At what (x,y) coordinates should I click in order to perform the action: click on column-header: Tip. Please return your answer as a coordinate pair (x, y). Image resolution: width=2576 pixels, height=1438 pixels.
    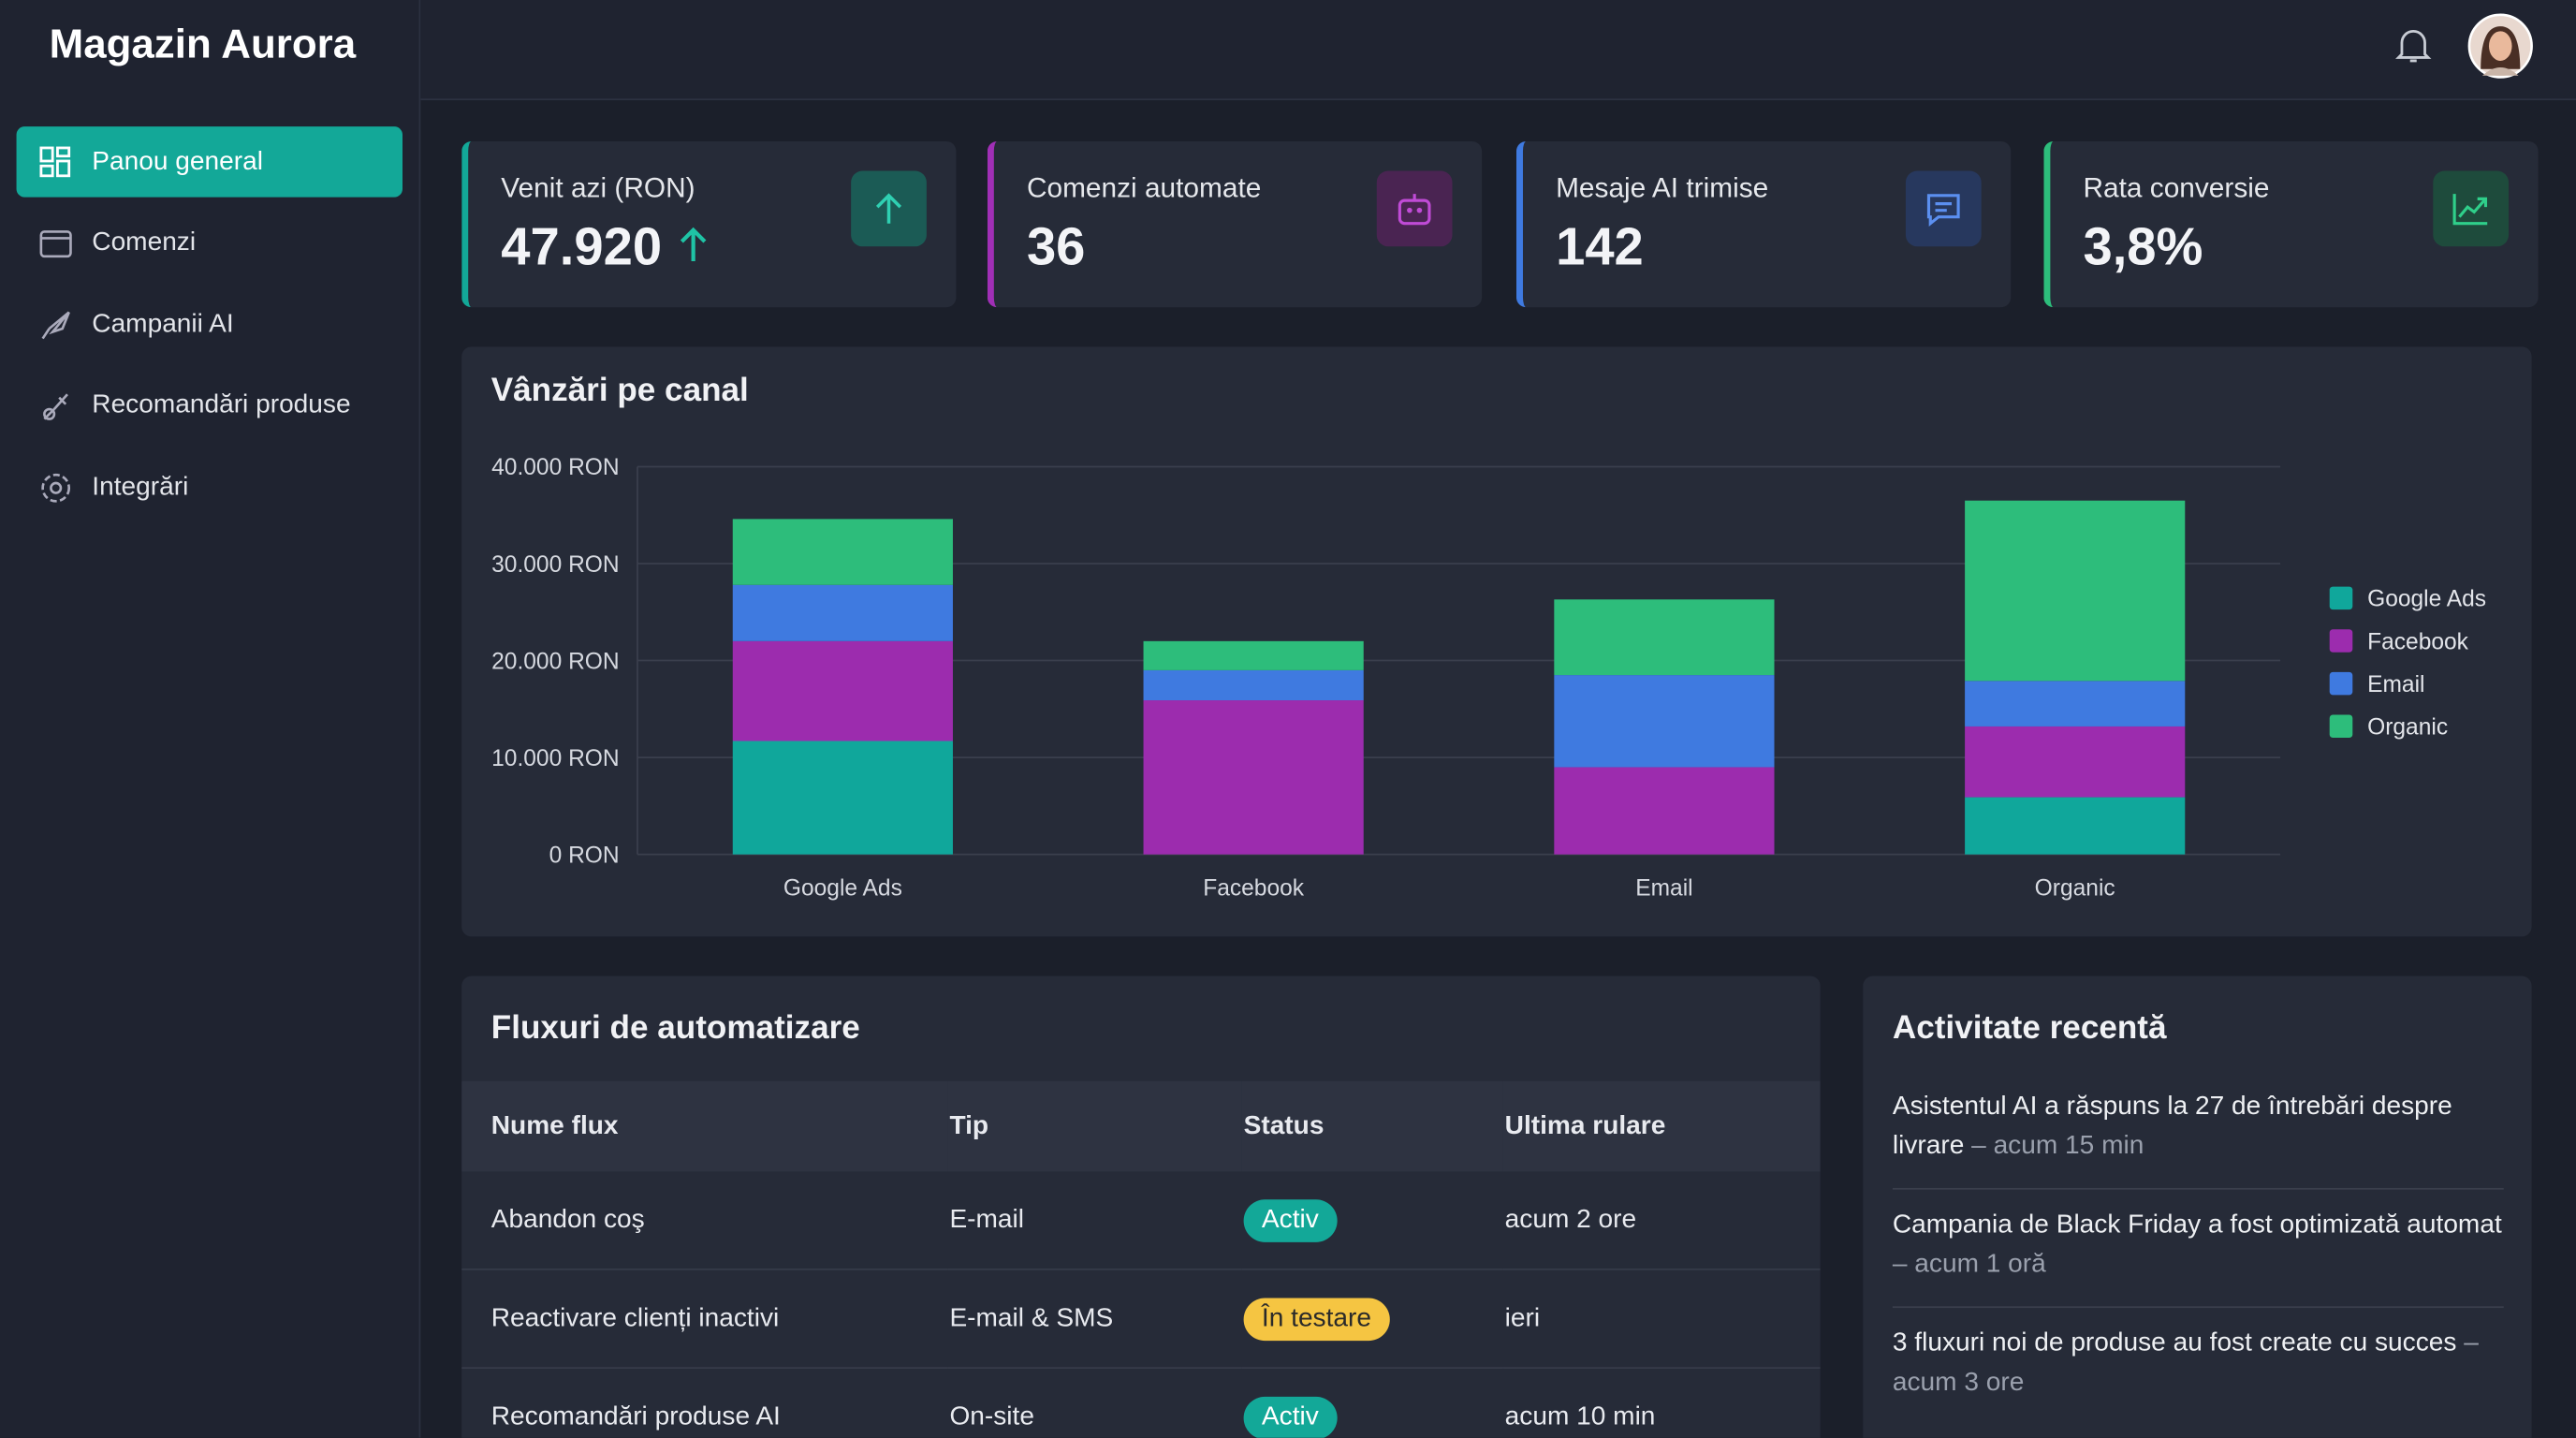
    Looking at the image, I should click on (1094, 1126).